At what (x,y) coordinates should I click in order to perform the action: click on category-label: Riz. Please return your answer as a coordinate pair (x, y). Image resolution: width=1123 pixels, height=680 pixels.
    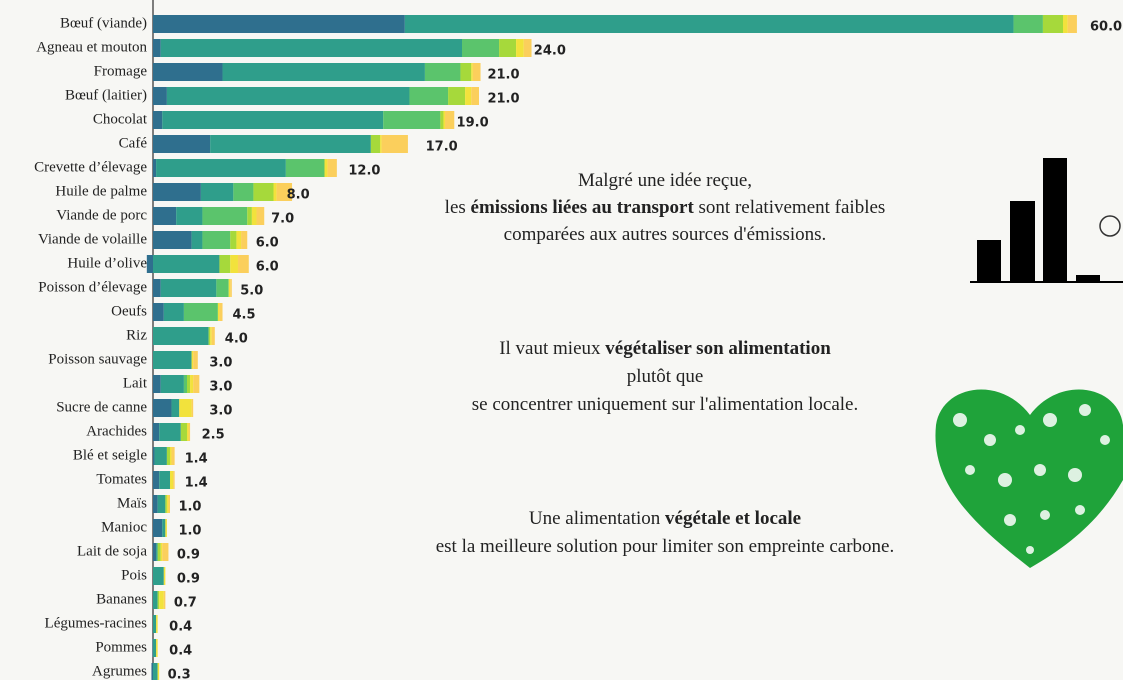
    Looking at the image, I should click on (136, 335).